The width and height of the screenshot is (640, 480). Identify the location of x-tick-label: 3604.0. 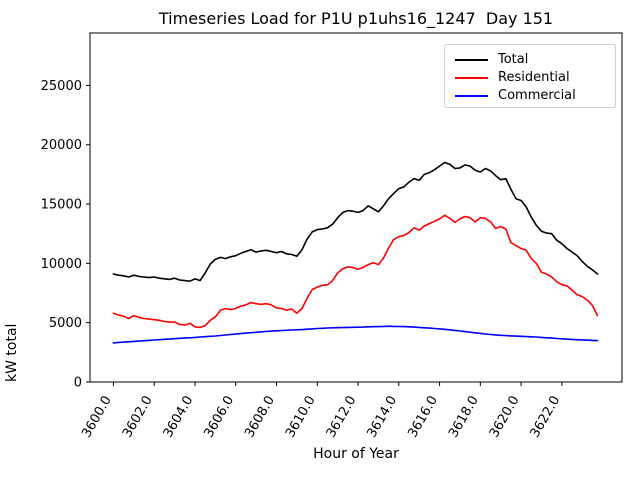
(179, 417).